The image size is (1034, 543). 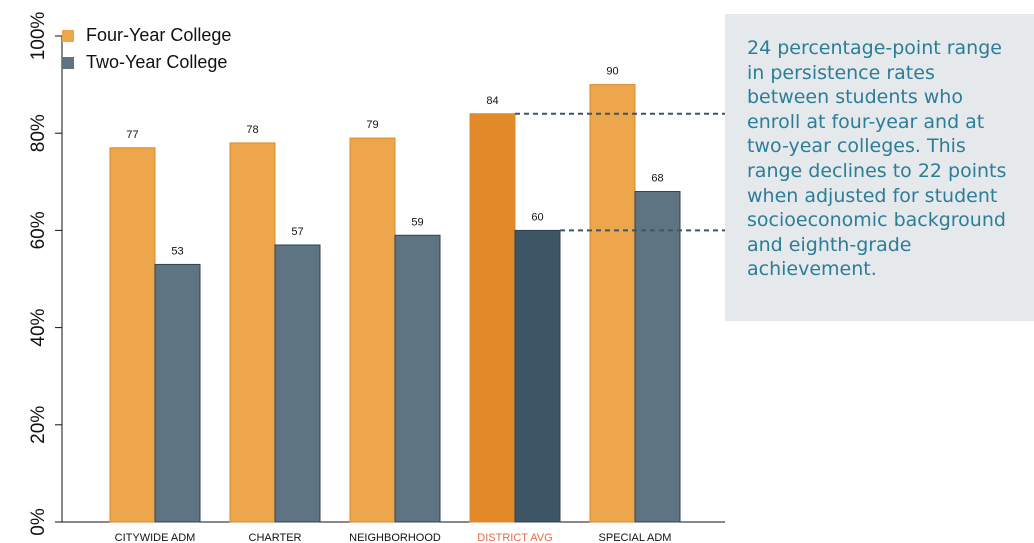 What do you see at coordinates (38, 230) in the screenshot?
I see `y-tick-label: 60%` at bounding box center [38, 230].